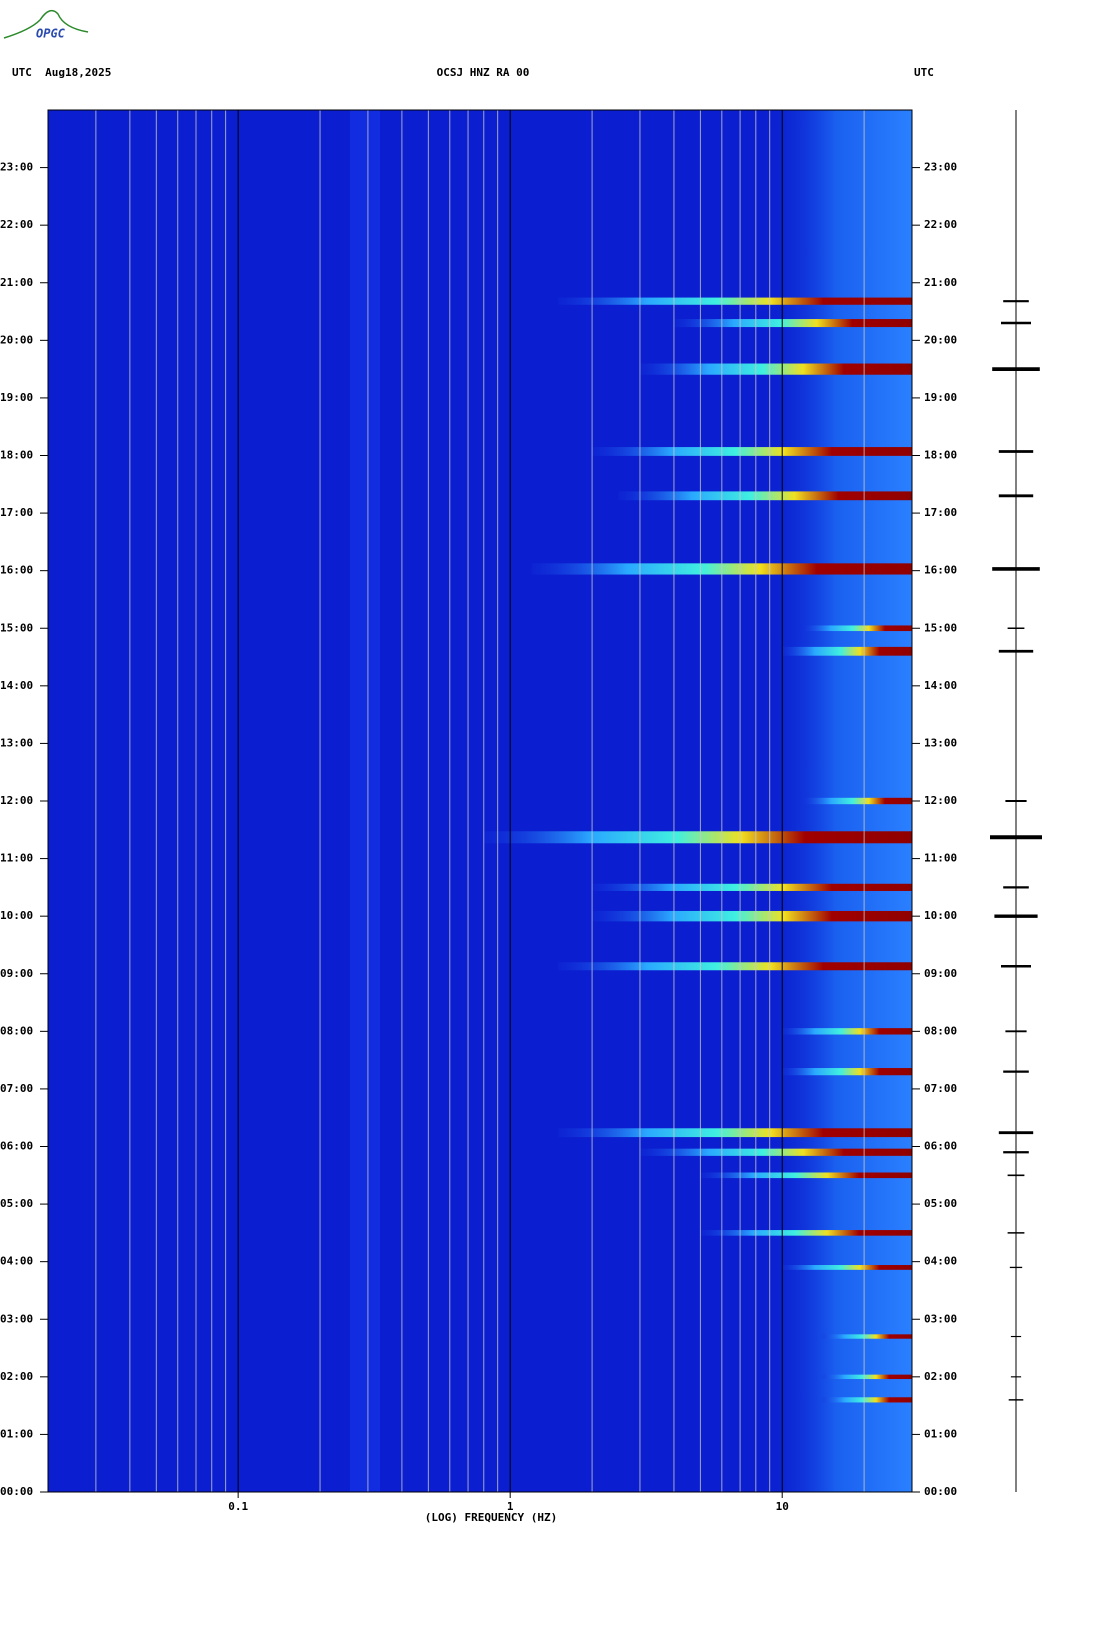 This screenshot has width=1102, height=1639. I want to click on logo-curve, so click(46, 24).